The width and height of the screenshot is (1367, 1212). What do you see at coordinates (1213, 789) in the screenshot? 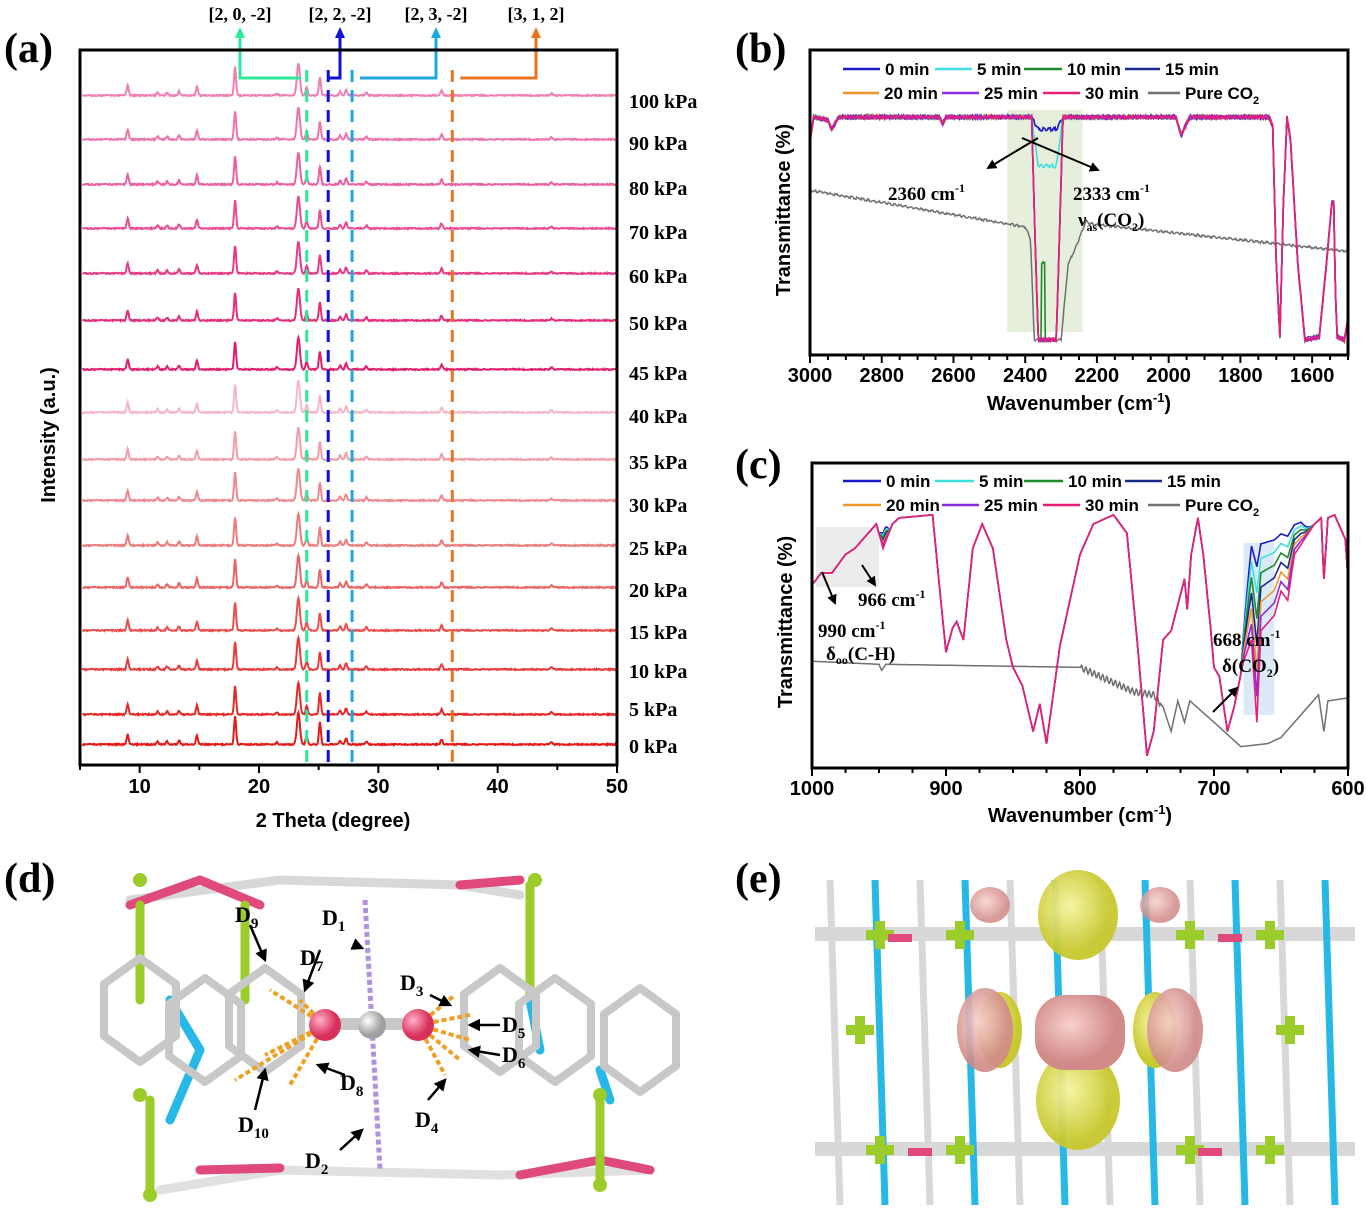
I see `x-tick-label: 700` at bounding box center [1213, 789].